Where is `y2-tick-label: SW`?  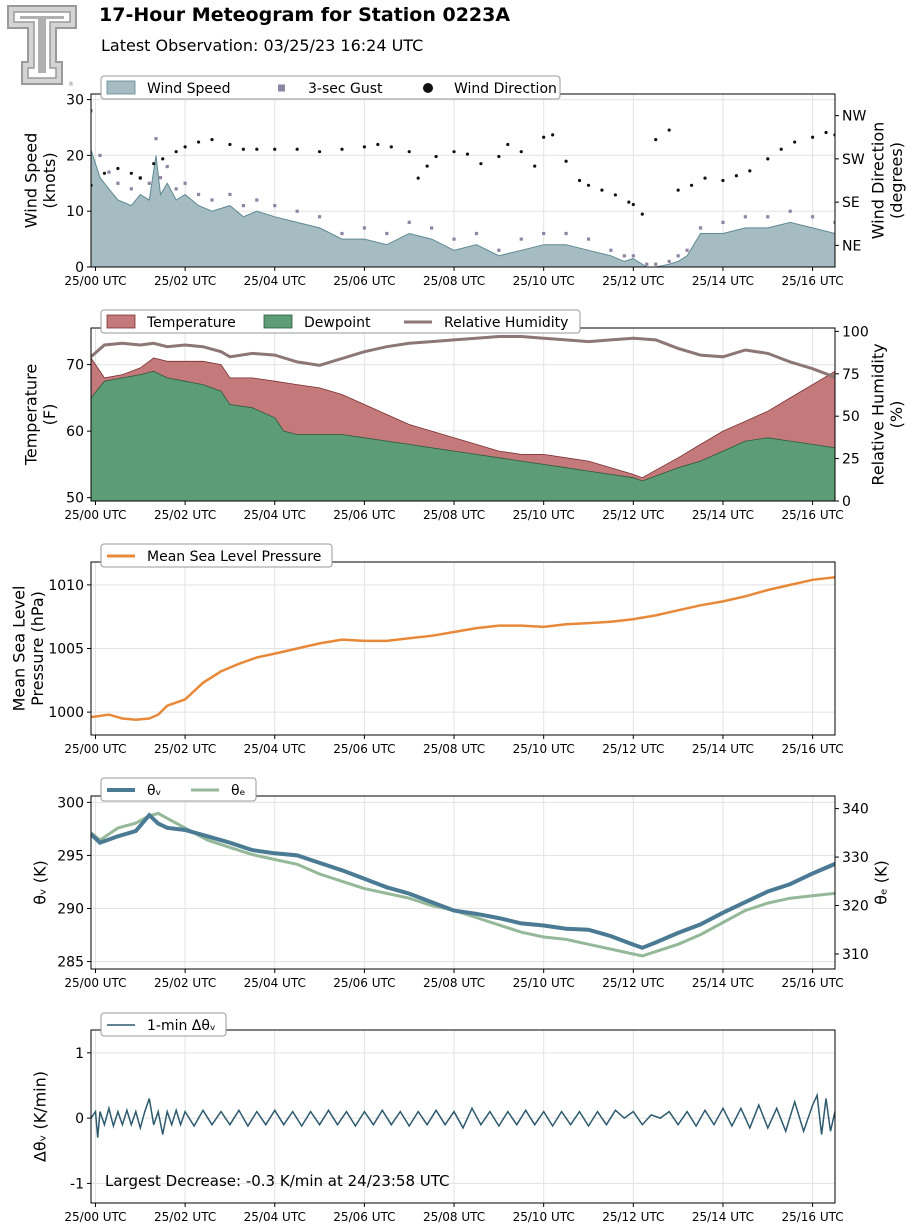 y2-tick-label: SW is located at coordinates (853, 160).